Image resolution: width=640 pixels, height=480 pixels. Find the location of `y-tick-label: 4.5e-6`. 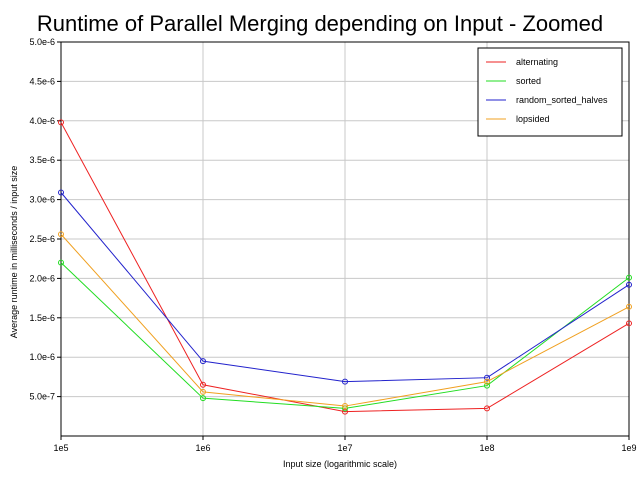

y-tick-label: 4.5e-6 is located at coordinates (42, 81).